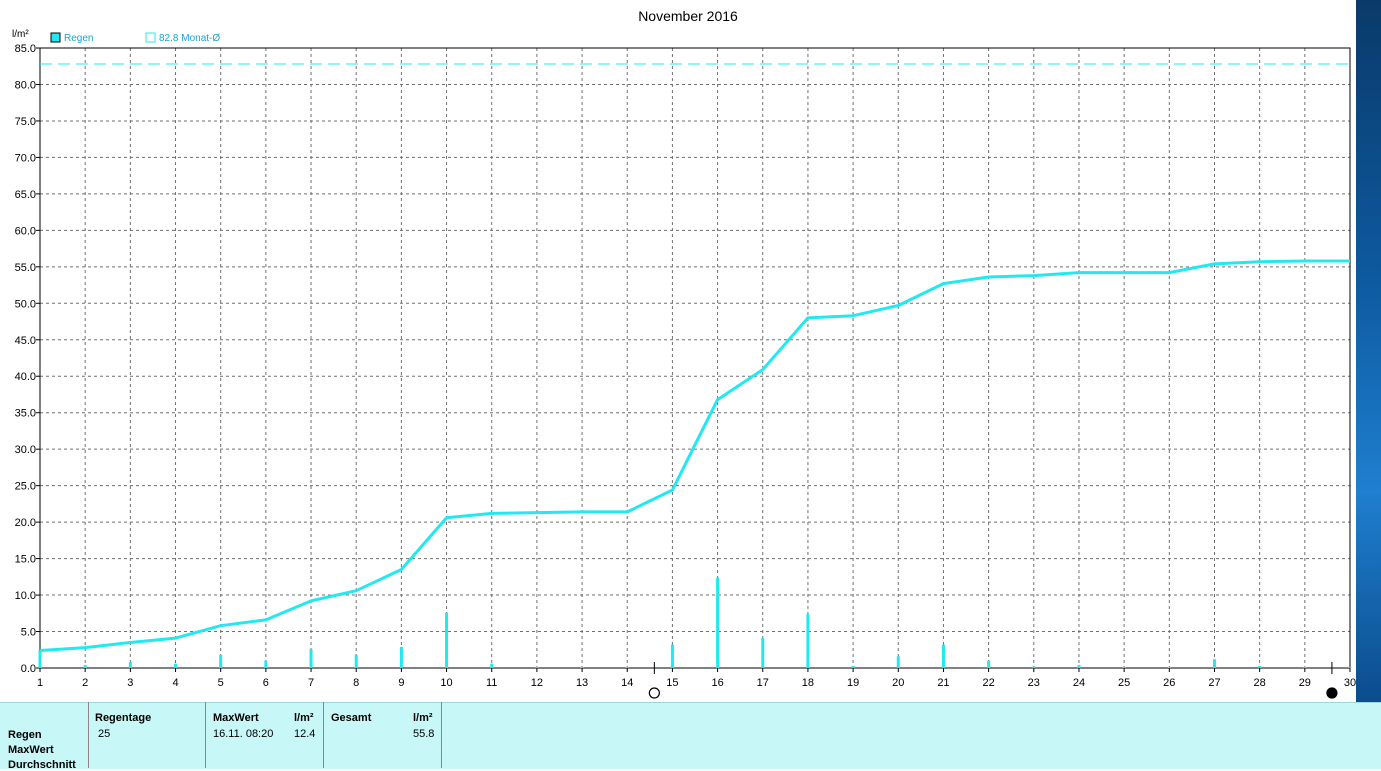 This screenshot has height=771, width=1381. What do you see at coordinates (351, 718) in the screenshot?
I see `gesamt-header: Gesamt` at bounding box center [351, 718].